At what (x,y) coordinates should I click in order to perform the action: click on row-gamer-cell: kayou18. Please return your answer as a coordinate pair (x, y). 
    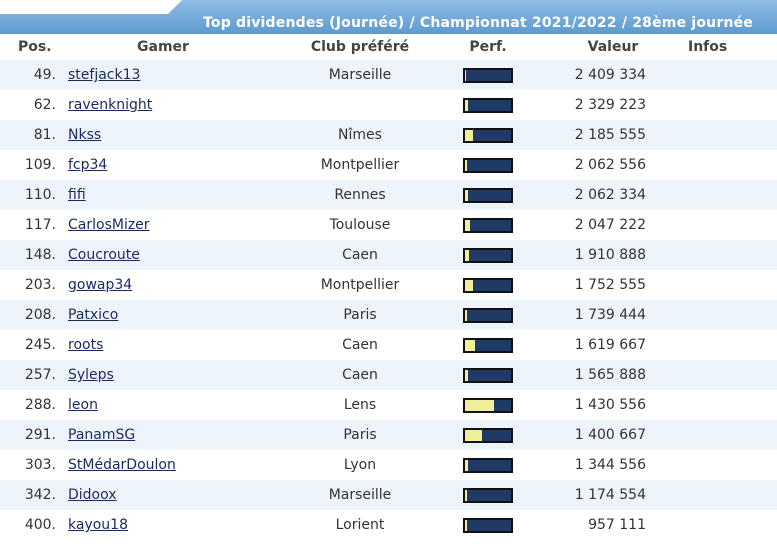
    Looking at the image, I should click on (178, 525).